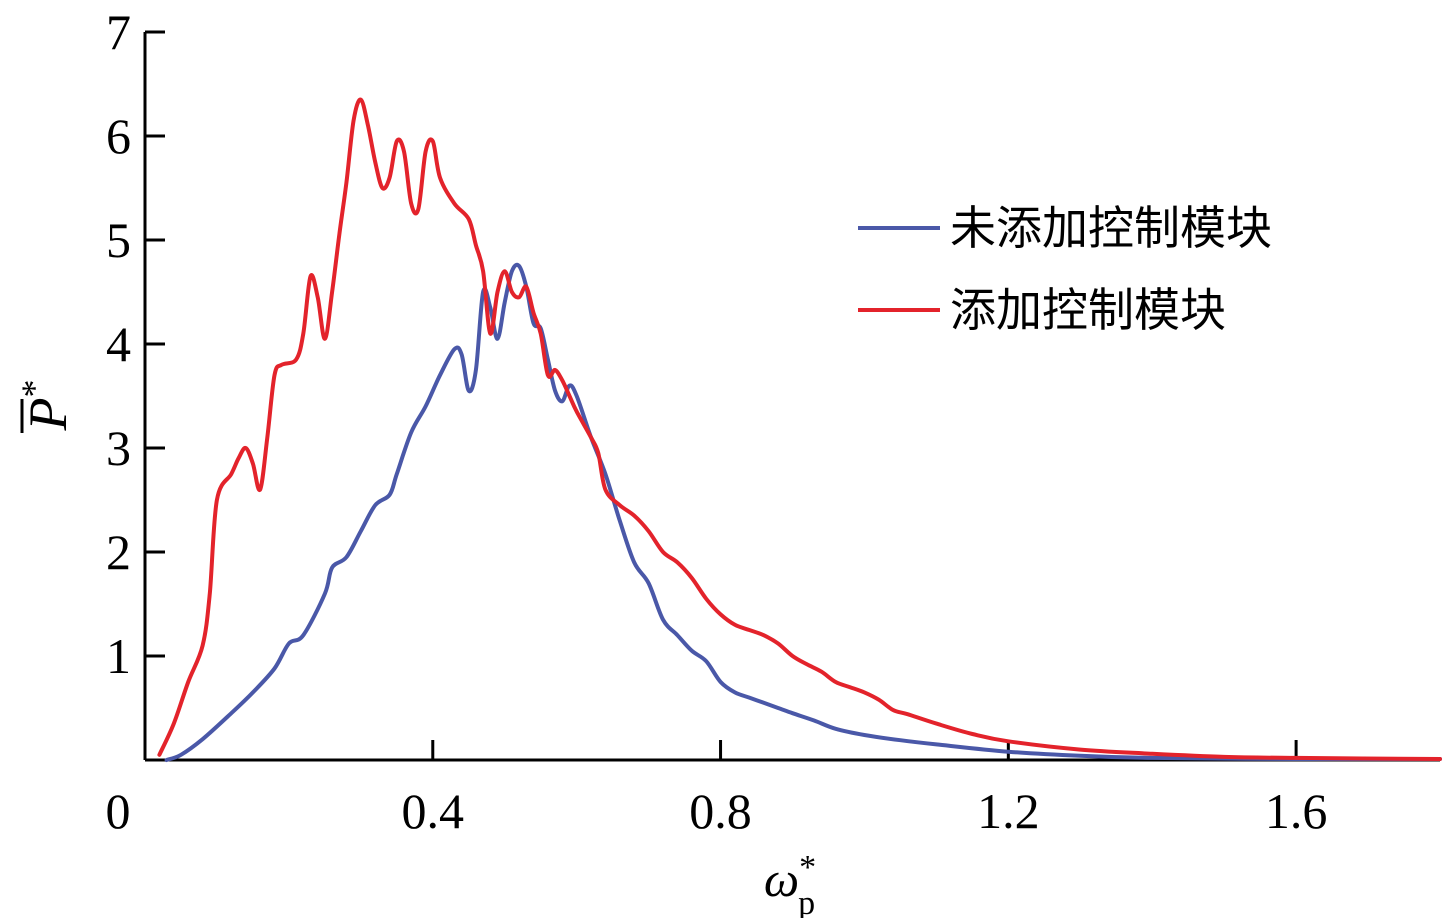 This screenshot has height=918, width=1444. I want to click on x-tick-label-1: 0.4, so click(433, 811).